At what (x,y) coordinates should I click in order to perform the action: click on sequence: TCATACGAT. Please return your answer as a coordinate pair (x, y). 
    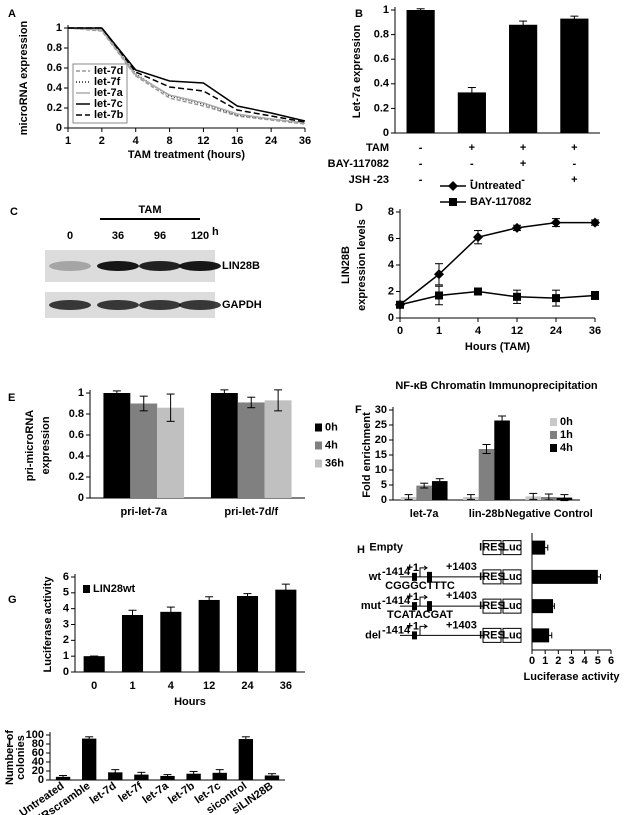
    Looking at the image, I should click on (420, 615).